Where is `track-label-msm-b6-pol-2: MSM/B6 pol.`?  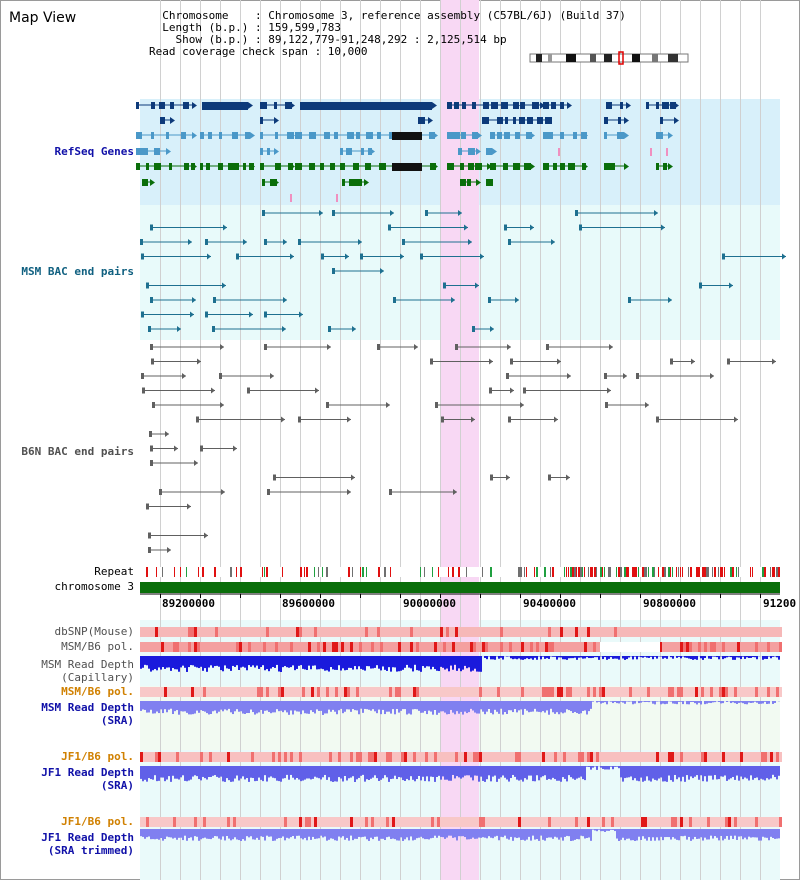
track-label-msm-b6-pol-2: MSM/B6 pol. is located at coordinates (97, 691).